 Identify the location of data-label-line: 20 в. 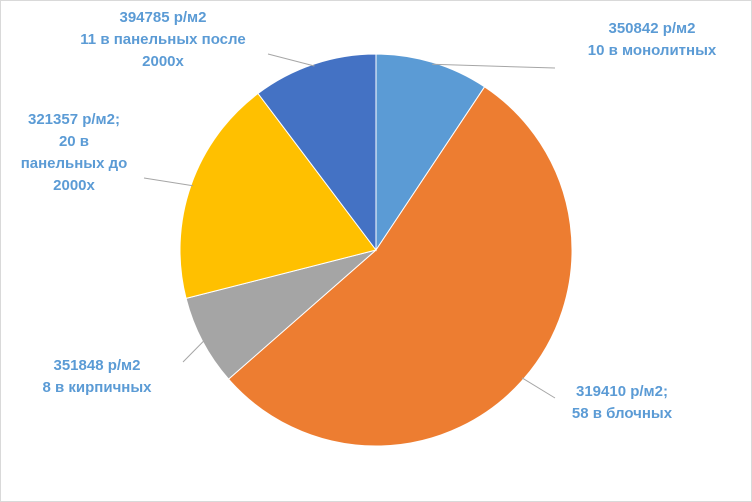
(74, 141).